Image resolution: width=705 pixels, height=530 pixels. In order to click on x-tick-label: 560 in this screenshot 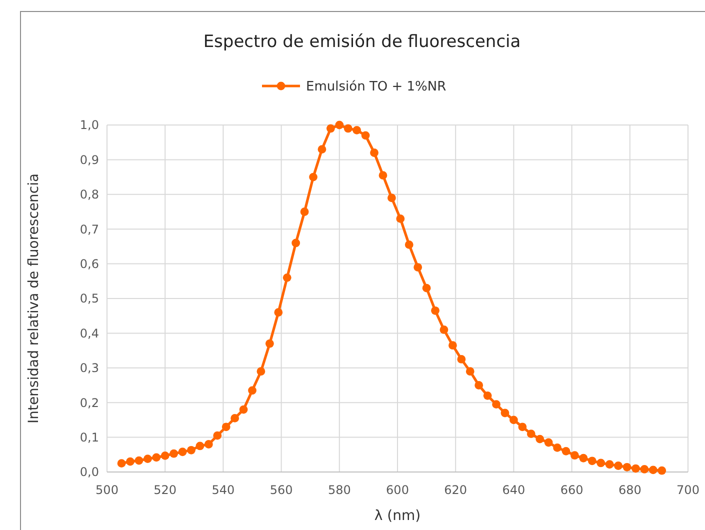, I will do `click(281, 490)`.